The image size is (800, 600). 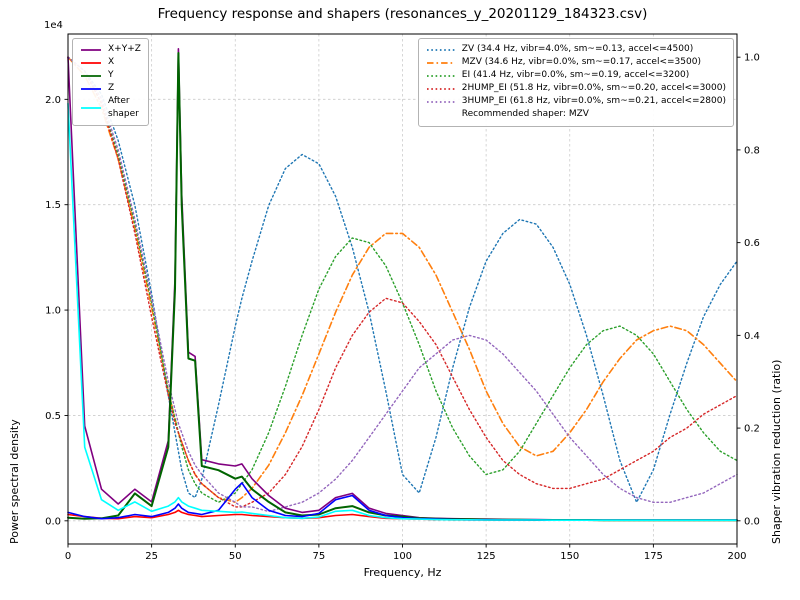 I want to click on y-left-tick-label: 1.5, so click(x=53, y=205).